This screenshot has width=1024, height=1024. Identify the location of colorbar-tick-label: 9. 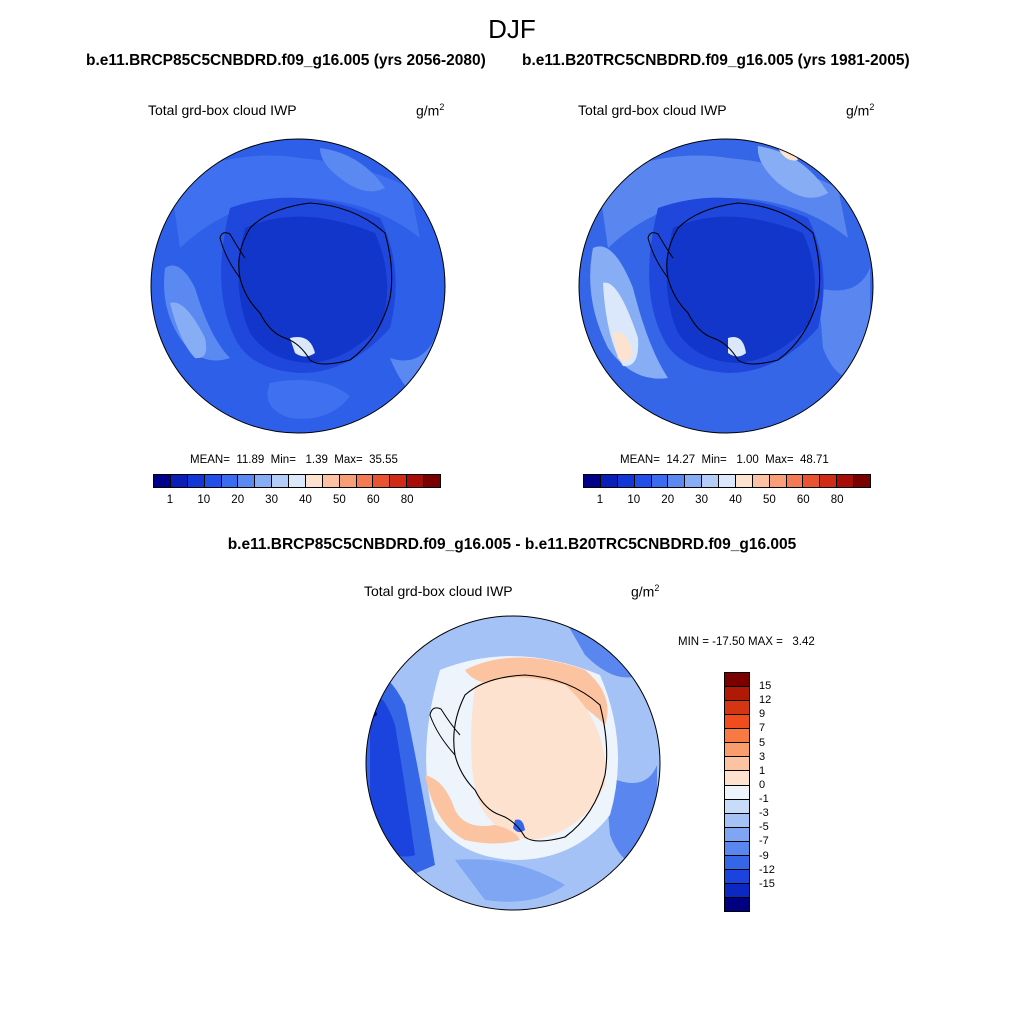
(762, 714).